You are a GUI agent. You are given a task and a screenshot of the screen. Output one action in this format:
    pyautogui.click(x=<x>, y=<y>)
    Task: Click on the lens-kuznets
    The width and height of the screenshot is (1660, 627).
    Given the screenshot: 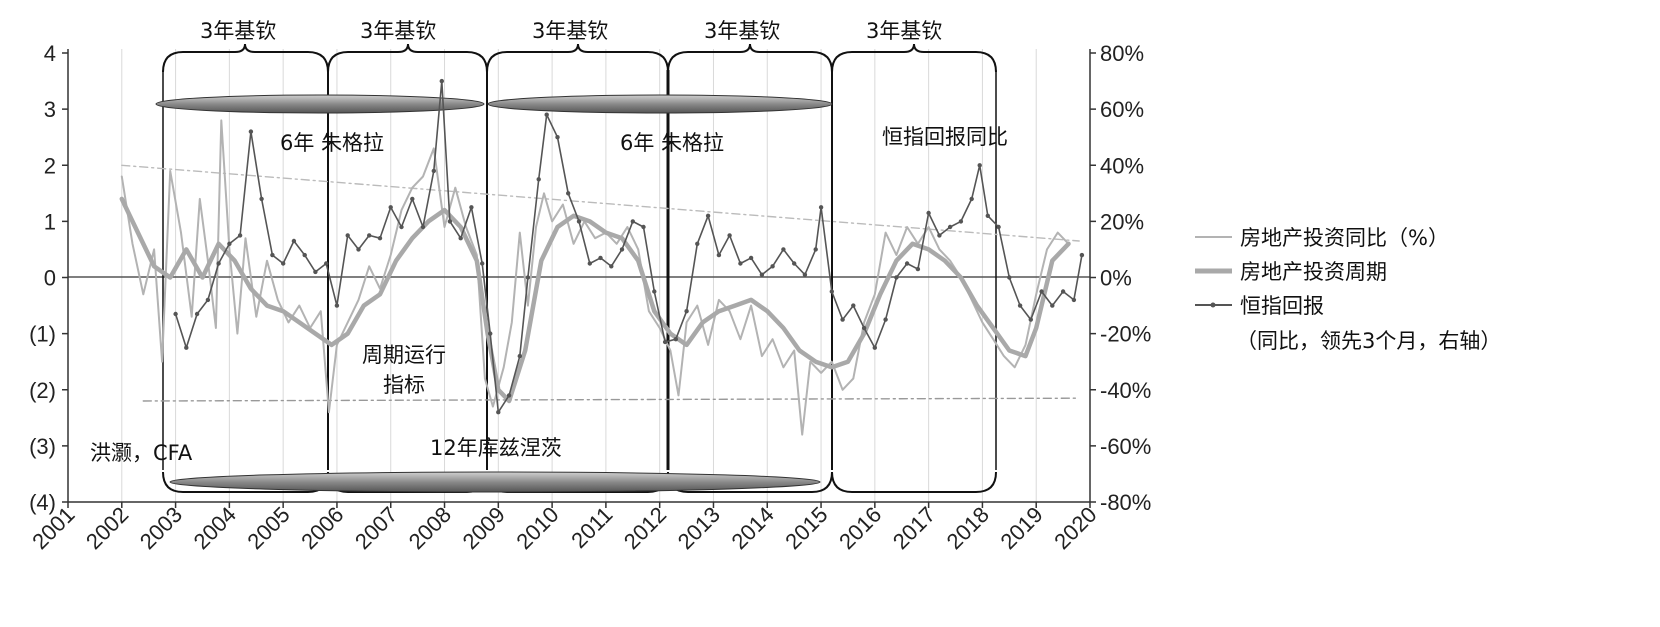 What is the action you would take?
    pyautogui.click(x=495, y=482)
    